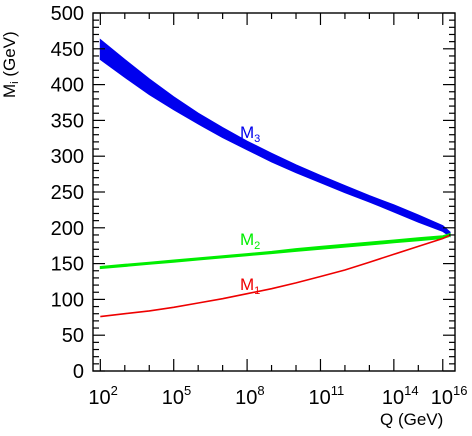  What do you see at coordinates (67, 121) in the screenshot?
I see `y-tick-label: 350` at bounding box center [67, 121].